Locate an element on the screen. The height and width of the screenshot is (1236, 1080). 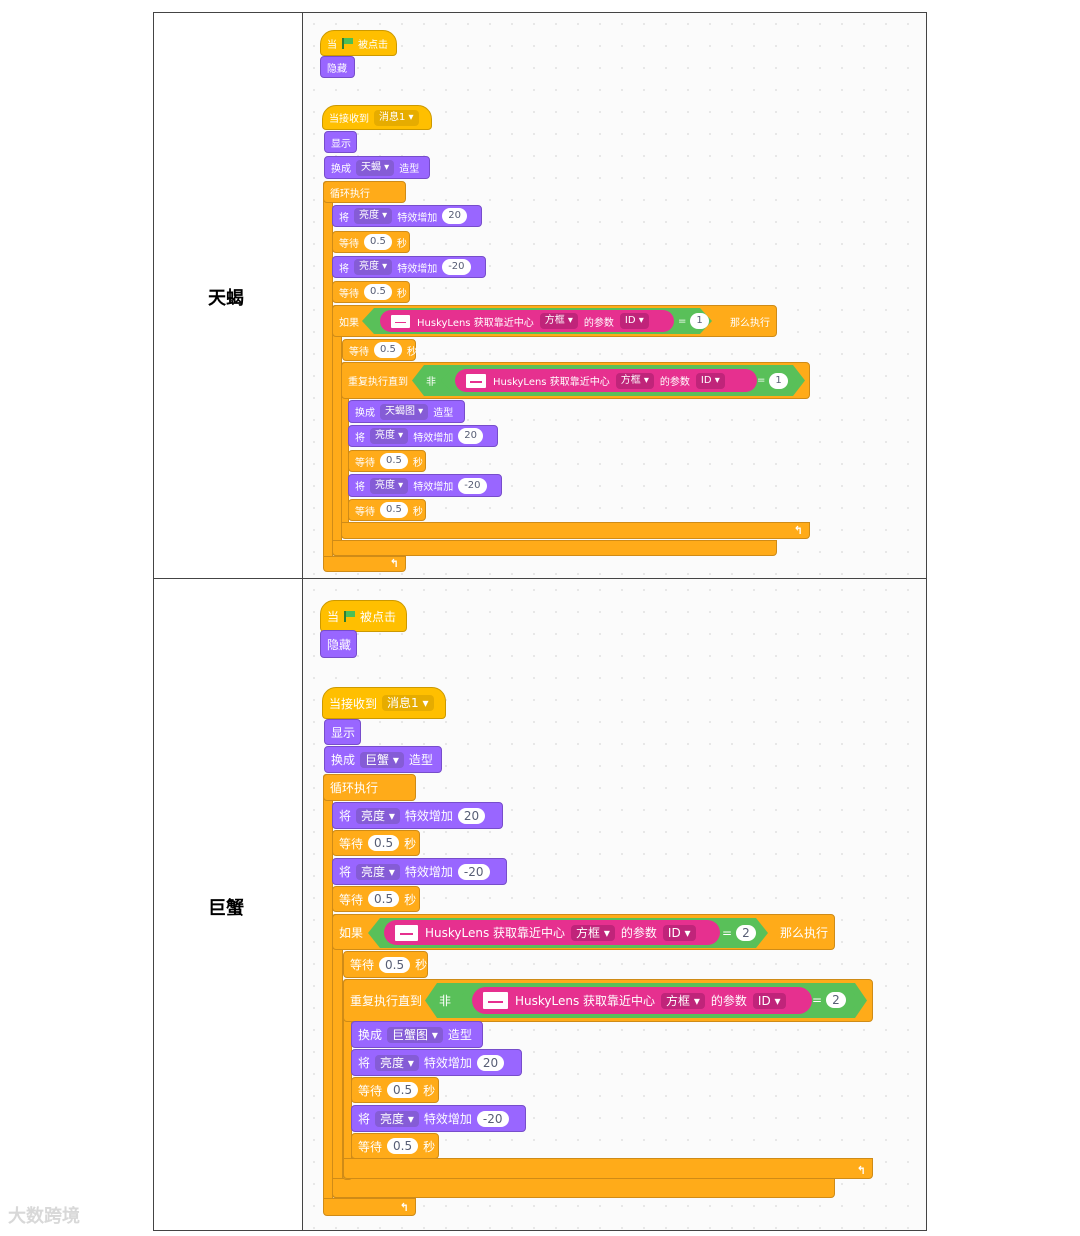
repeat-until-end: ↰ is located at coordinates (575, 530).